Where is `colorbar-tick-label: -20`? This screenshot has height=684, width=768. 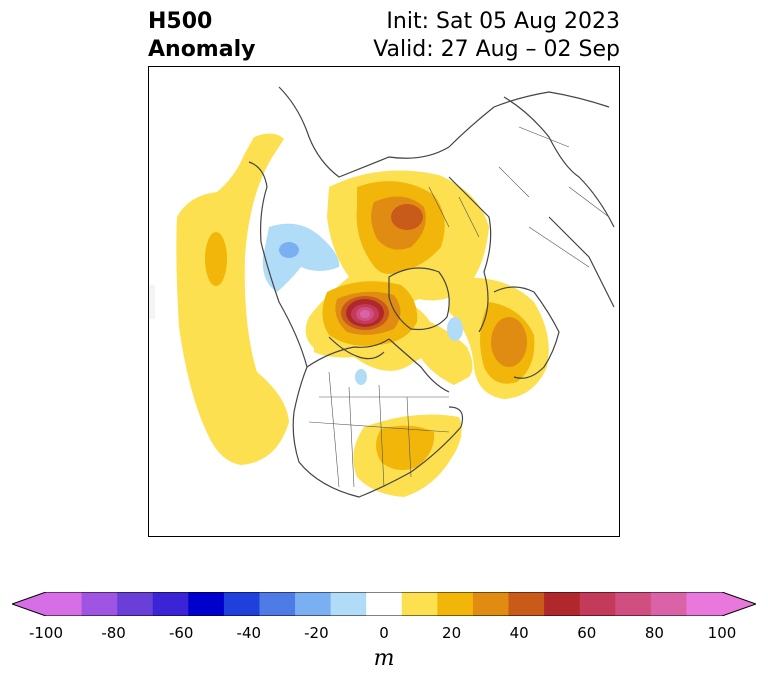
colorbar-tick-label: -20 is located at coordinates (316, 633).